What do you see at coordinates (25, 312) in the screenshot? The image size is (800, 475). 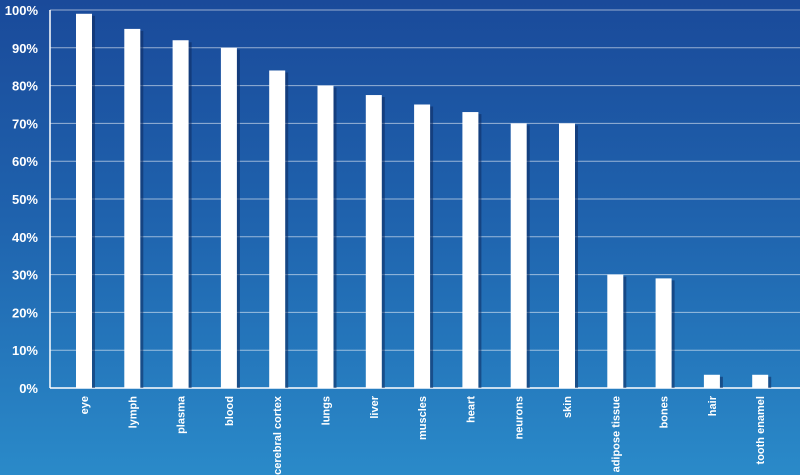 I see `y-tick-label: 20%` at bounding box center [25, 312].